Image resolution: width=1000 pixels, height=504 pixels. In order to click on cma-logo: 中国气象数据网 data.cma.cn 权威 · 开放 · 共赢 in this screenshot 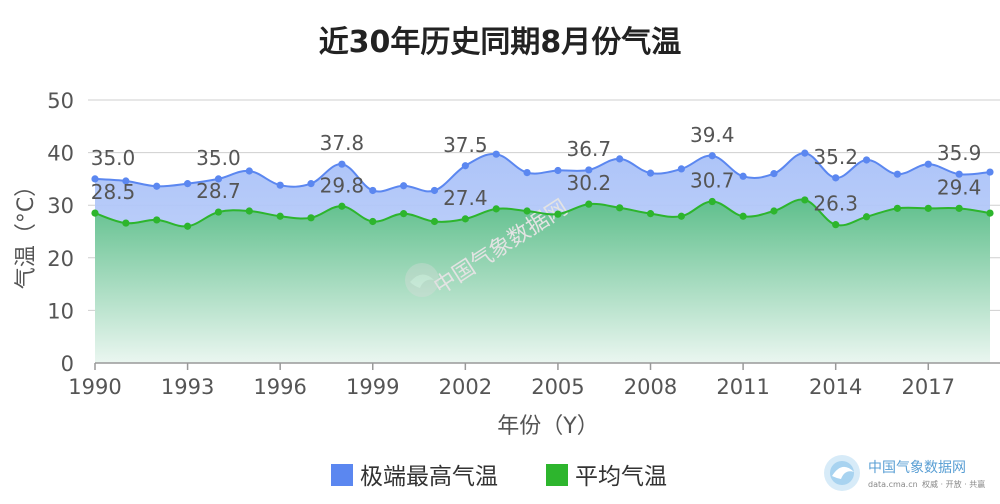, I will do `click(904, 473)`.